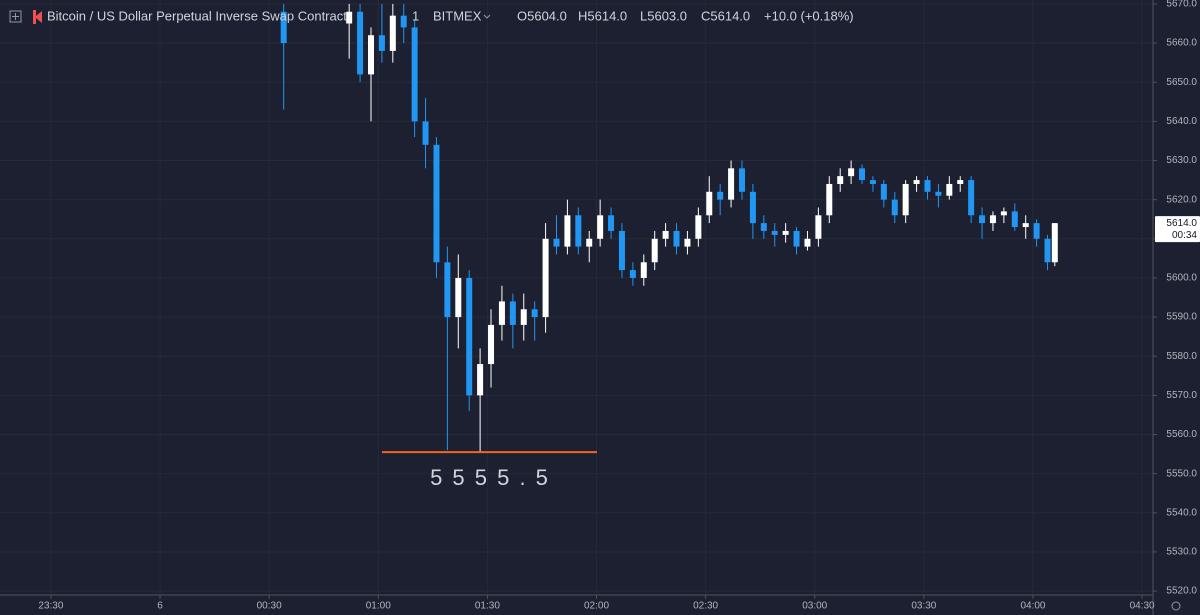 Image resolution: width=1200 pixels, height=615 pixels. What do you see at coordinates (1181, 552) in the screenshot?
I see `y-tick-label: 5530.0` at bounding box center [1181, 552].